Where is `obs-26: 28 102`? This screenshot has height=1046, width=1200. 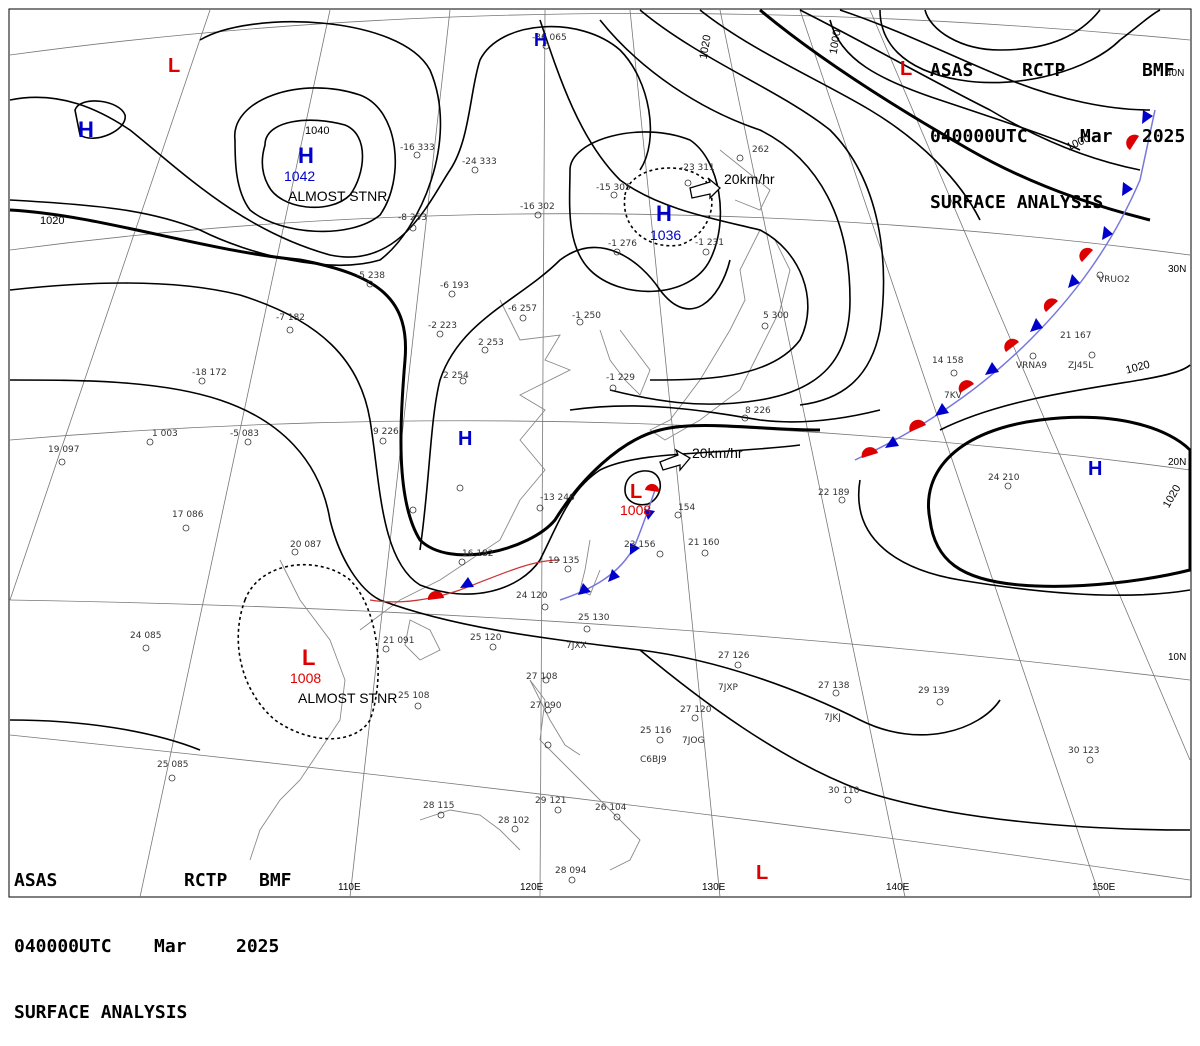 obs-26: 28 102 is located at coordinates (514, 821).